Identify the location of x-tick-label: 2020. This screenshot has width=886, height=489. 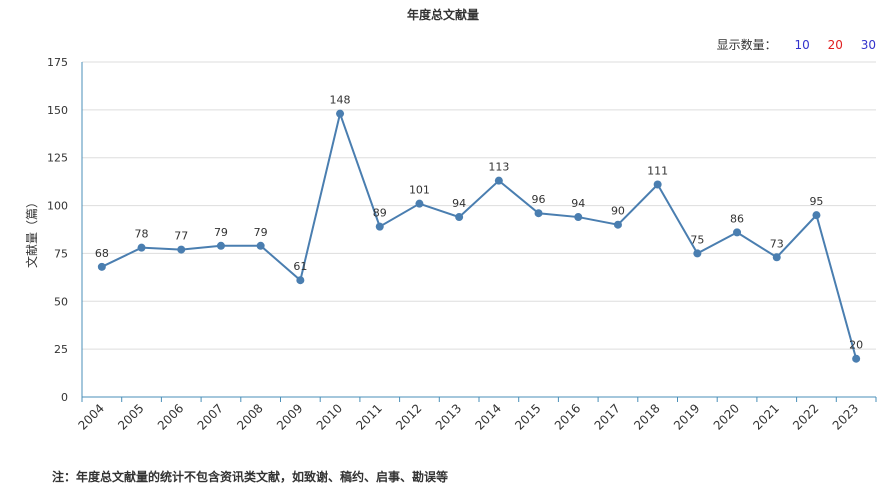
(726, 416).